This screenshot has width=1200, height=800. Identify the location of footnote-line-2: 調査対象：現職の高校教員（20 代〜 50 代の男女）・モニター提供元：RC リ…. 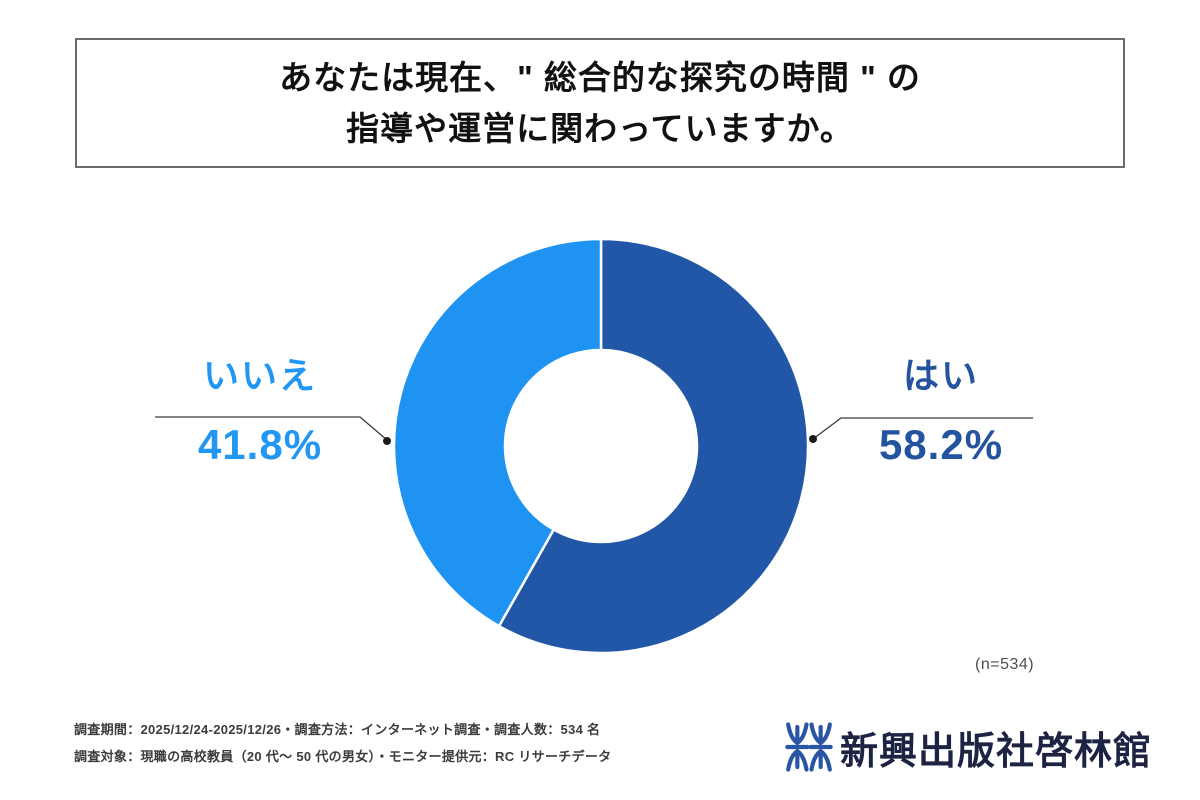
(343, 756).